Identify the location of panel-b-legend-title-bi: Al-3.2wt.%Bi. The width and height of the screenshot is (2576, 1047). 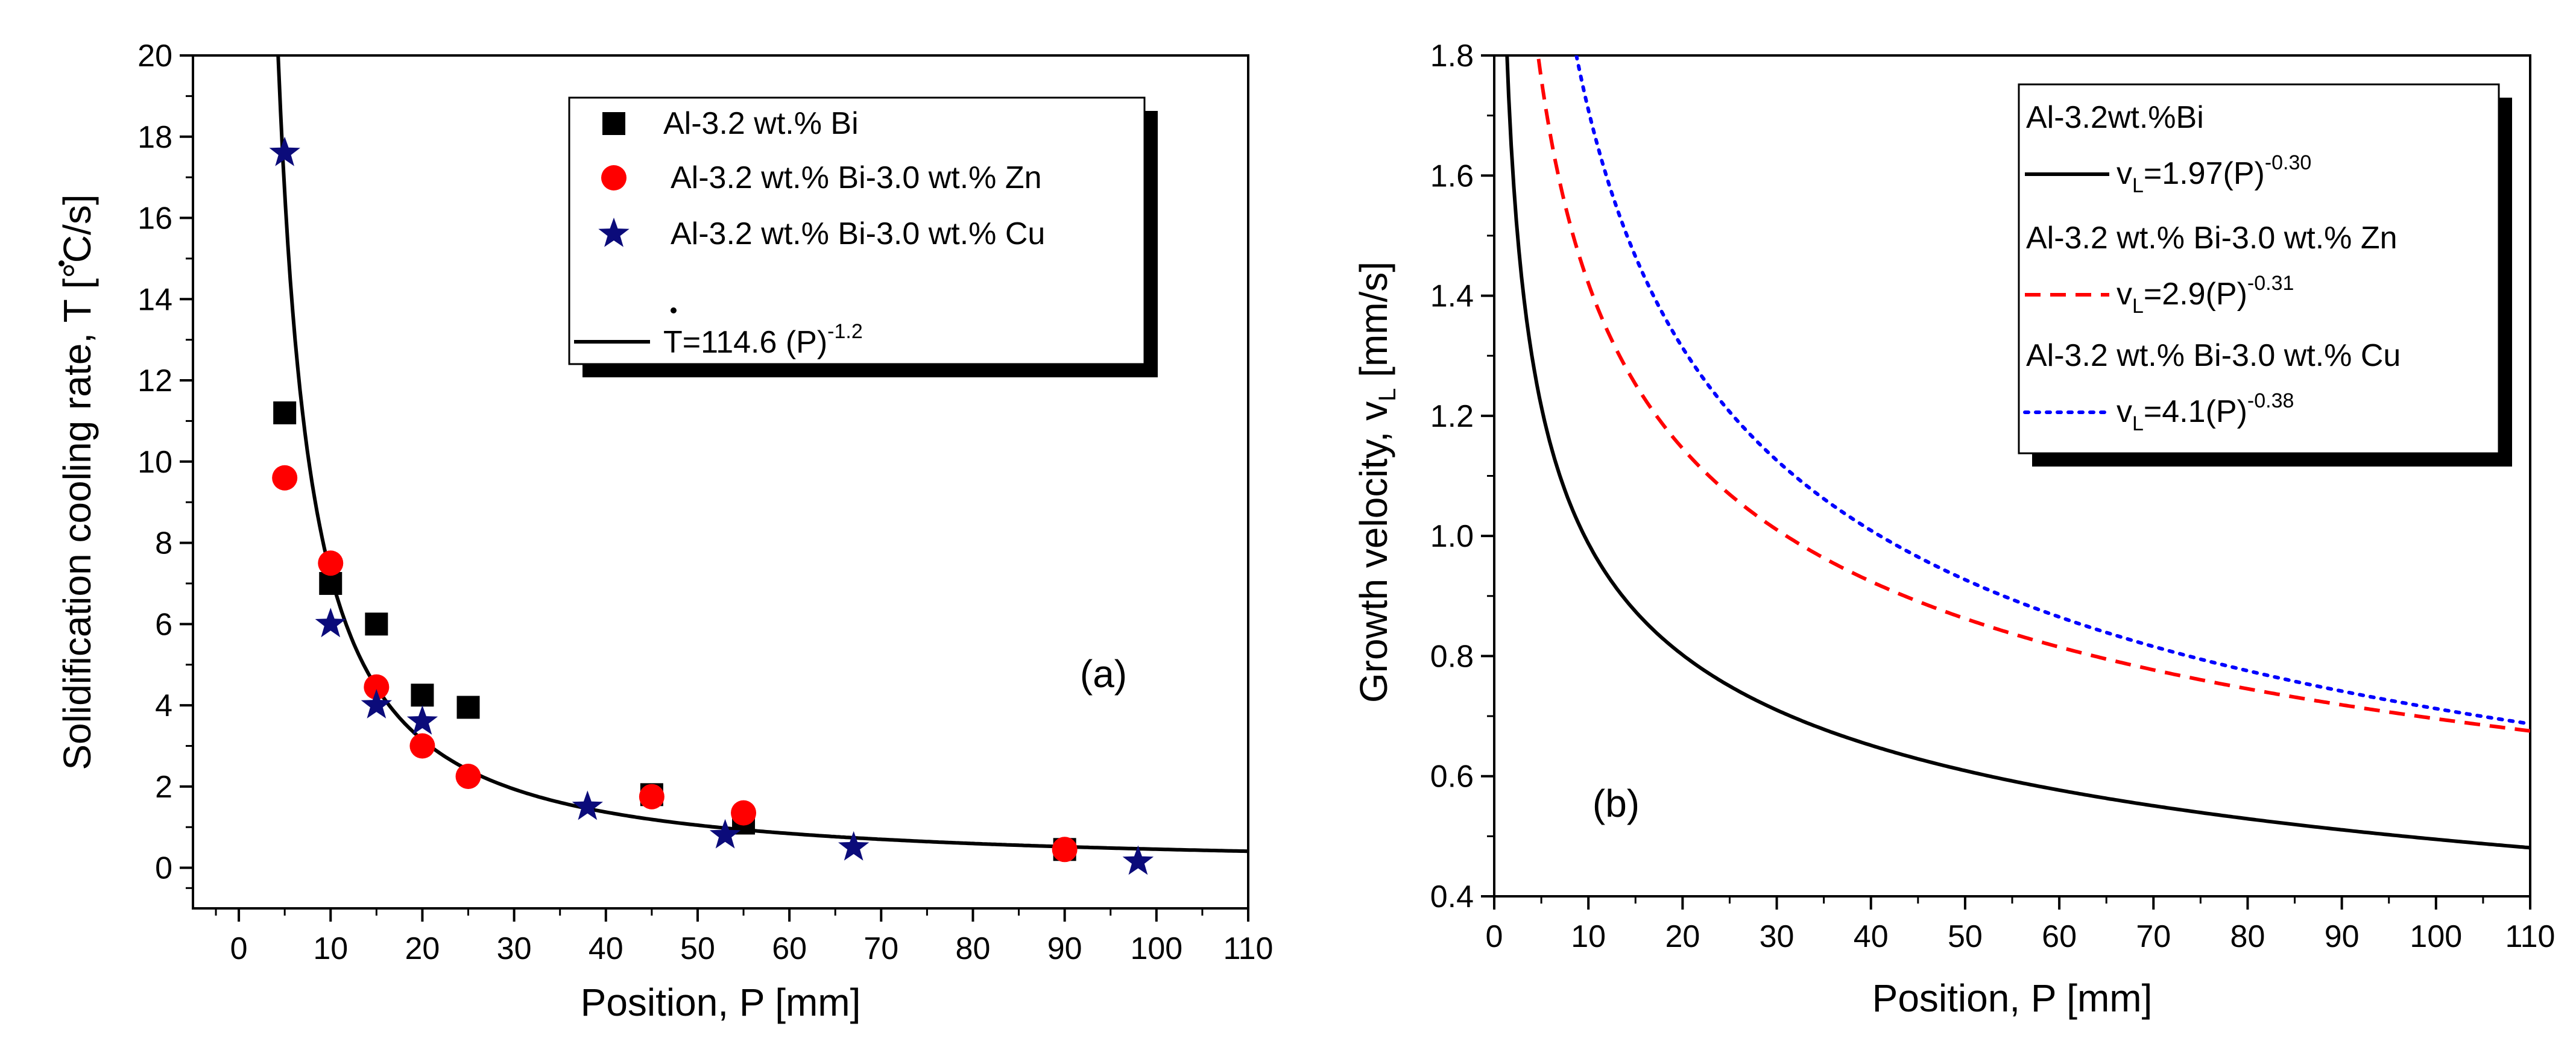
(2115, 117).